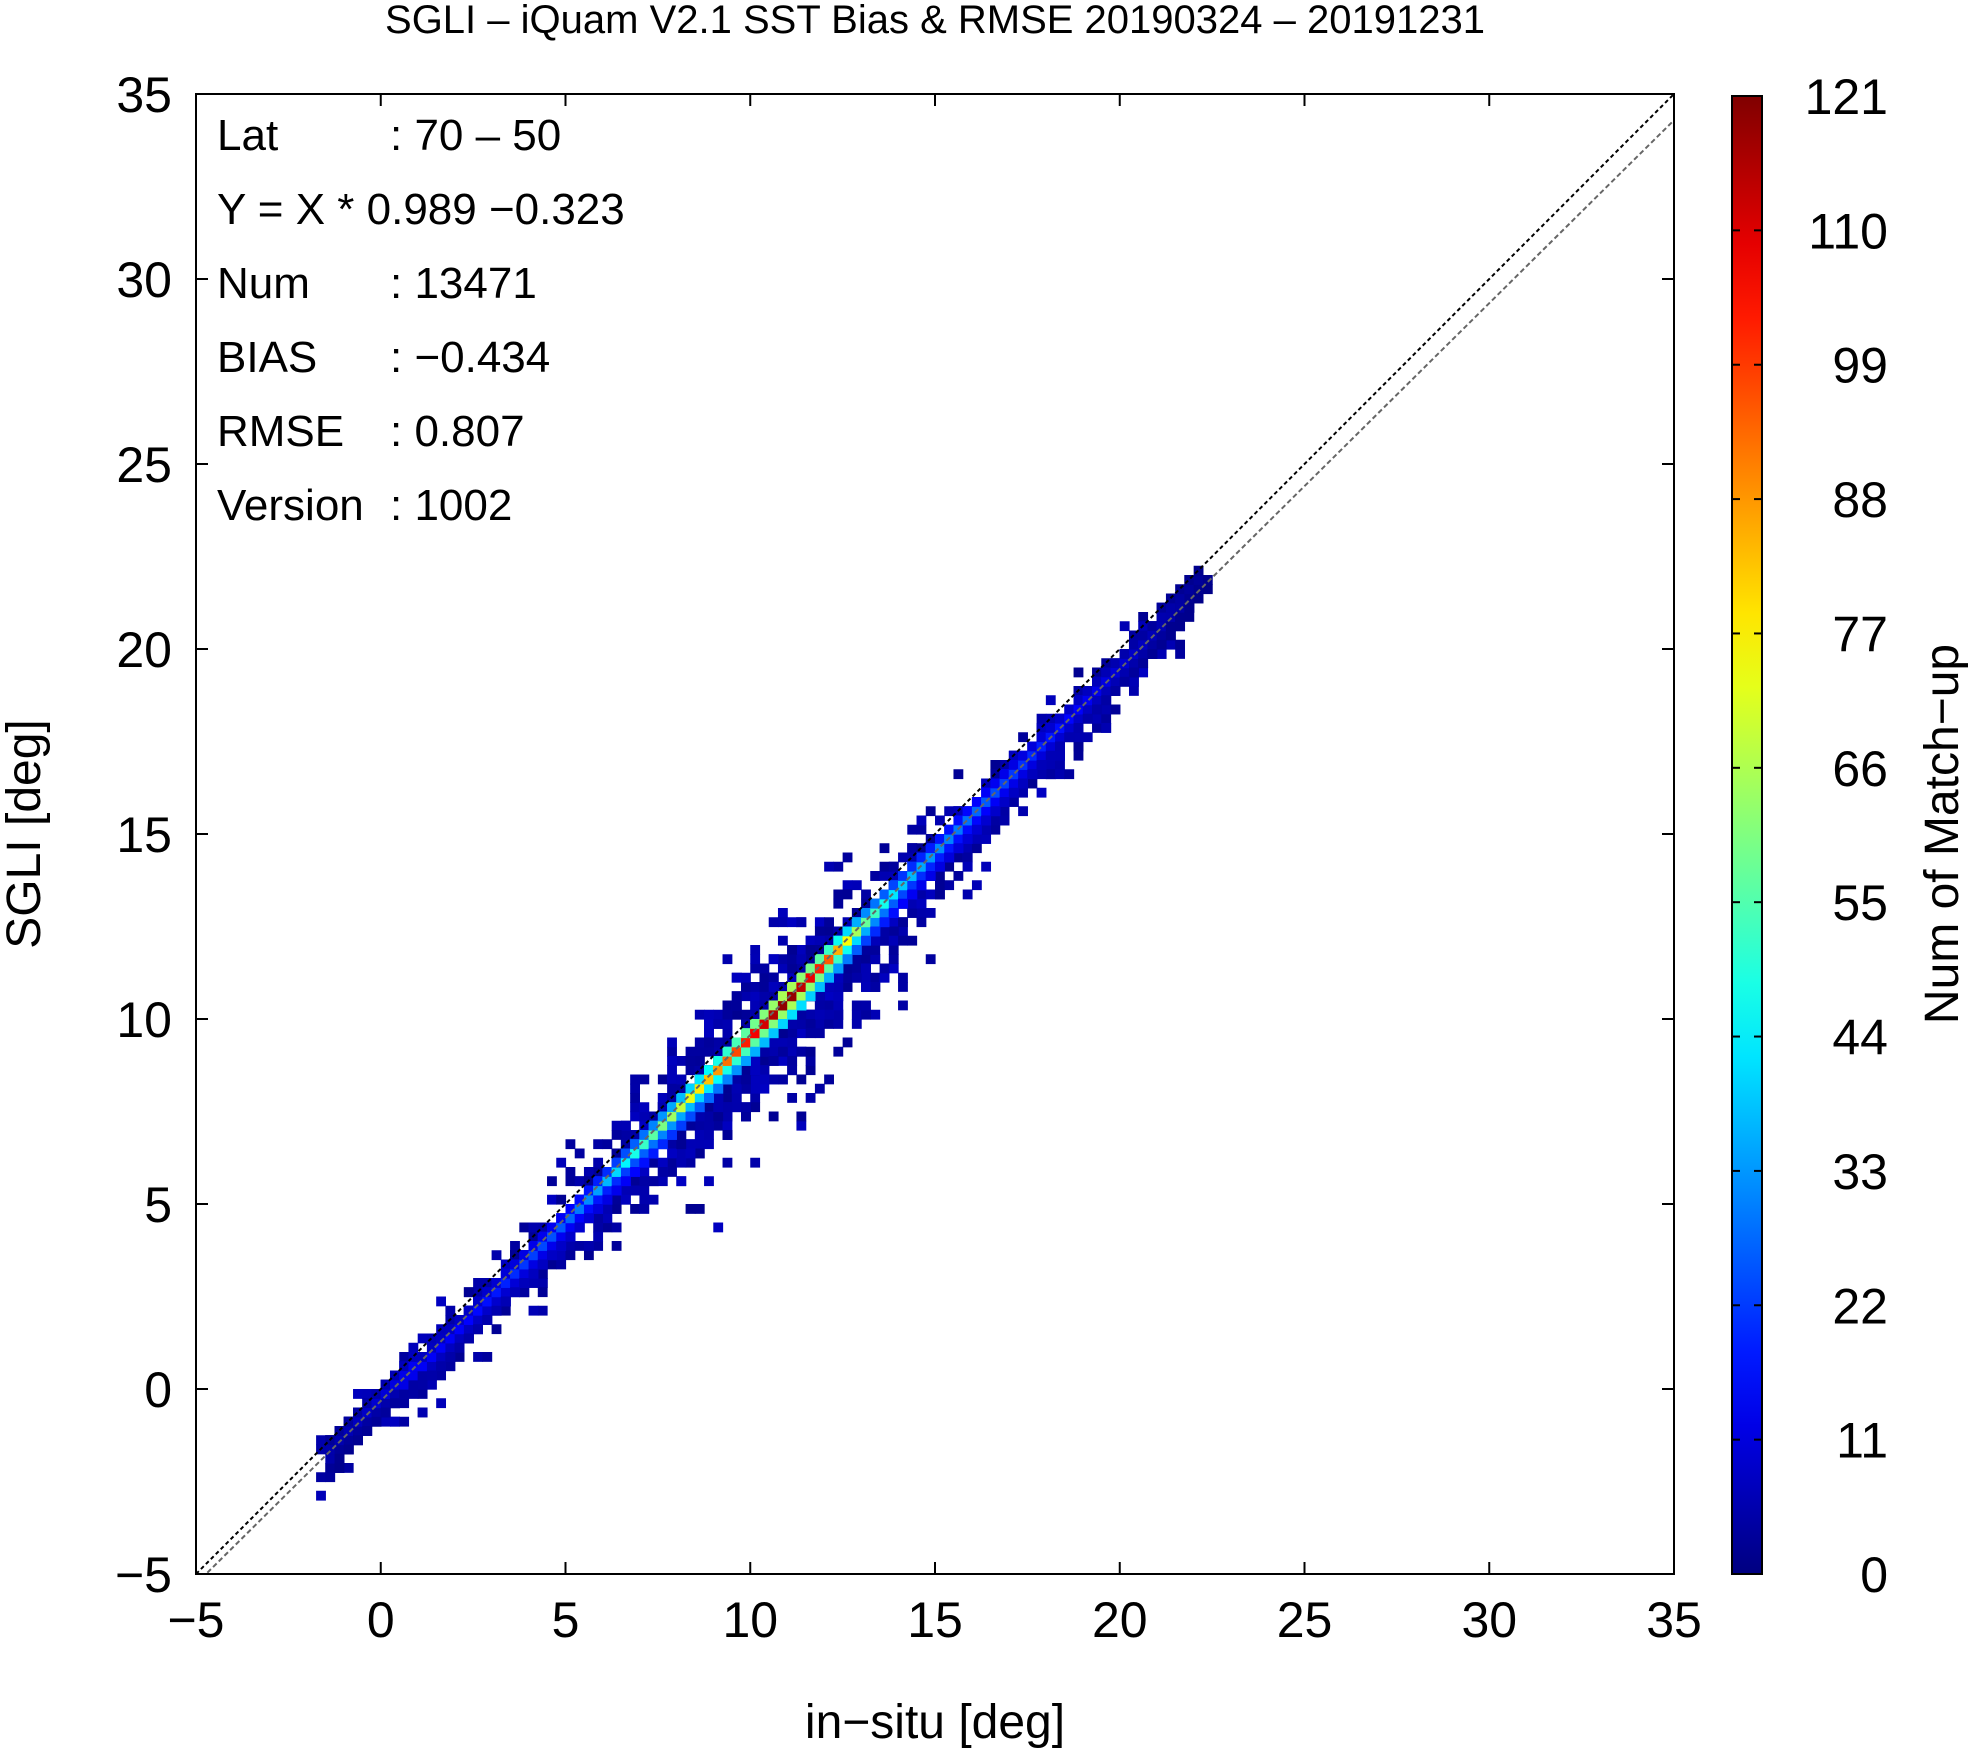 The height and width of the screenshot is (1755, 1979). I want to click on colorbar-tick-label: 77, so click(1860, 634).